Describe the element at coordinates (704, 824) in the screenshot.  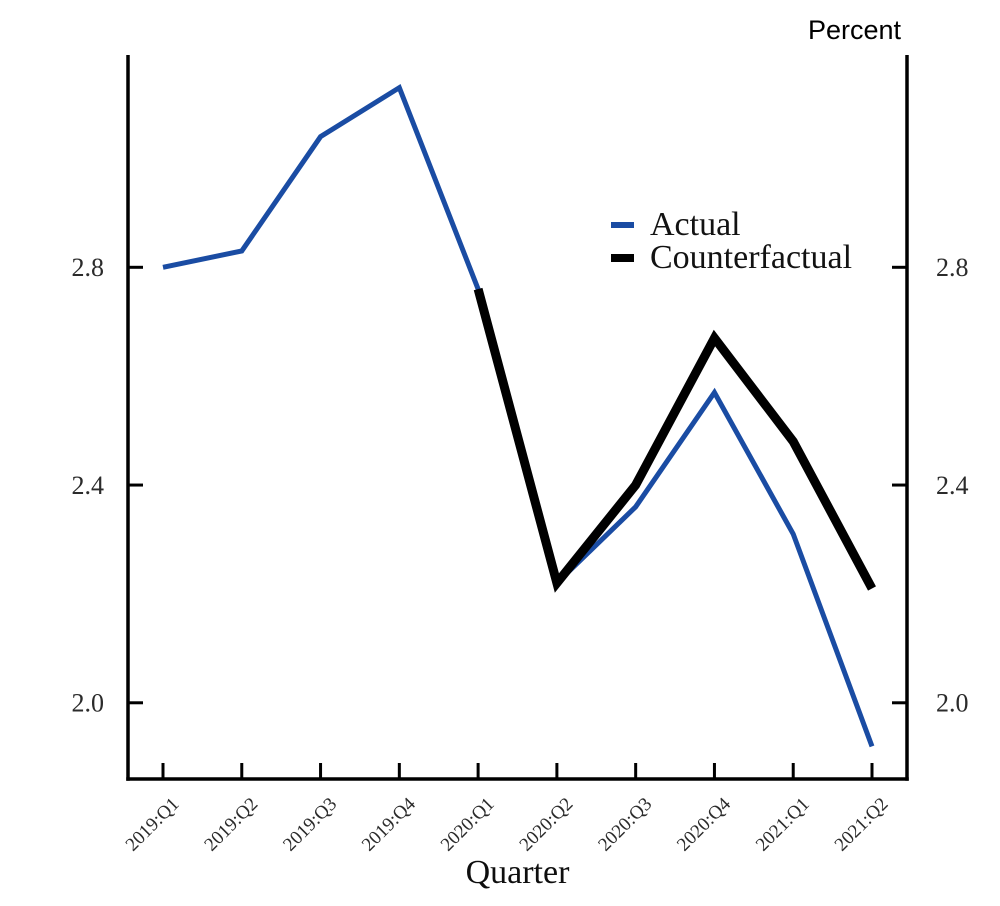
I see `x-tick-label: 2020:Q4` at that location.